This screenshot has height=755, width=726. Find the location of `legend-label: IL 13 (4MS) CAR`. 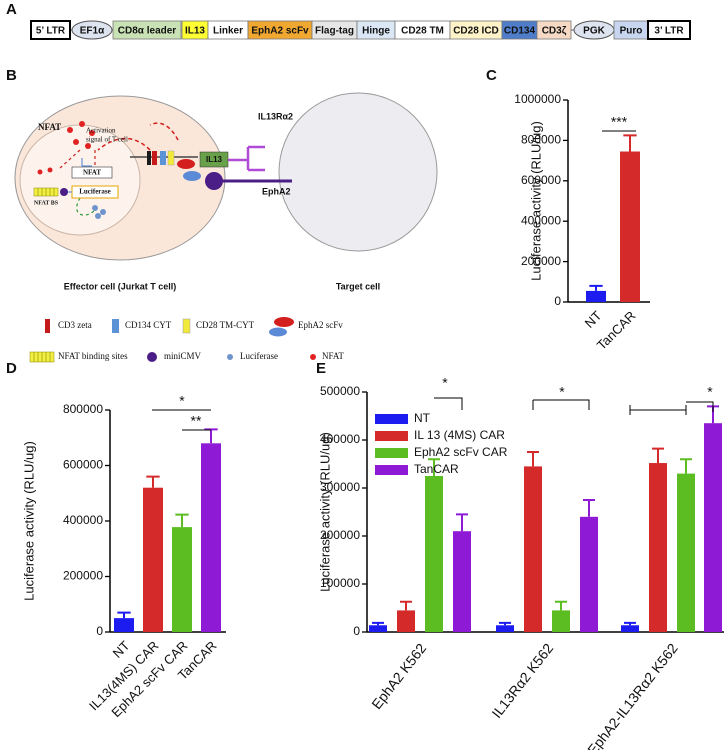

legend-label: IL 13 (4MS) CAR is located at coordinates (459, 435).